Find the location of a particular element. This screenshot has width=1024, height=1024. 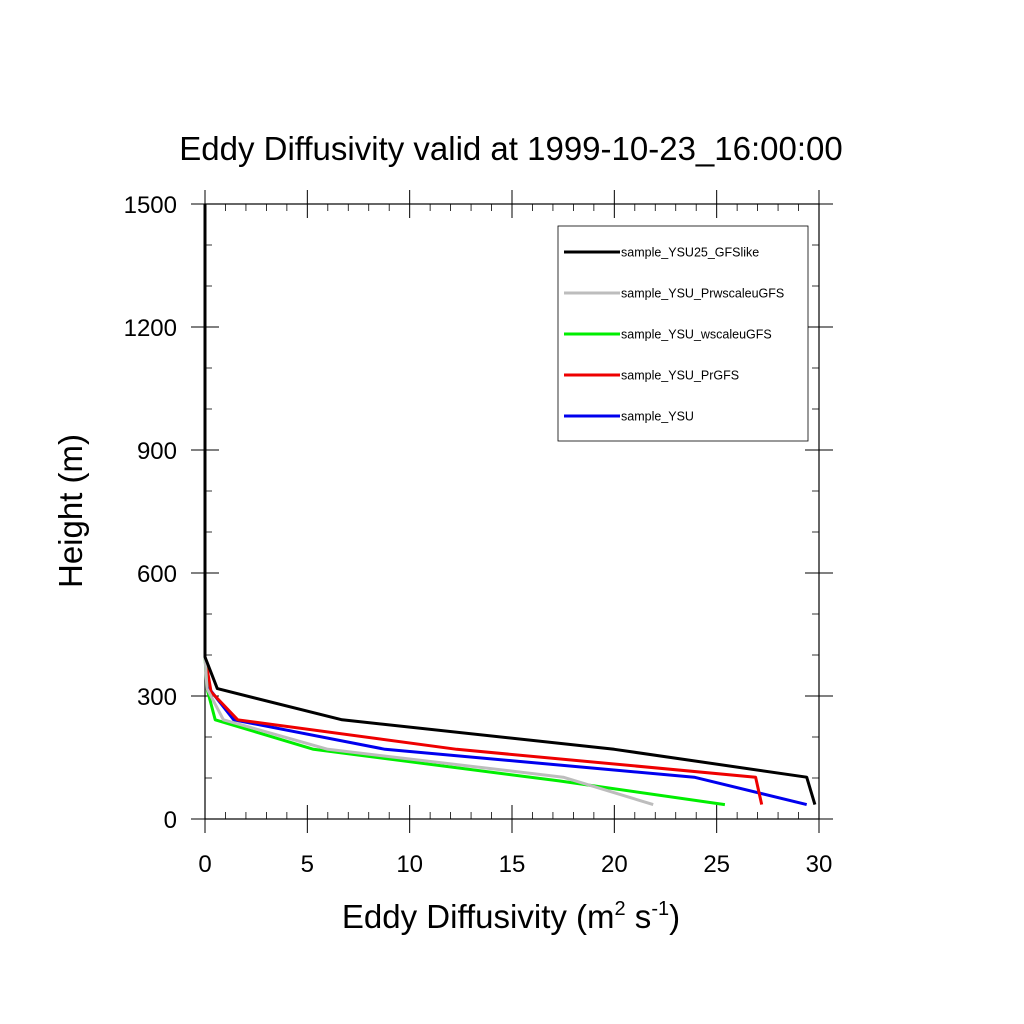

x-axis-label: Eddy Diffusivity (m2 s-1) is located at coordinates (511, 916).